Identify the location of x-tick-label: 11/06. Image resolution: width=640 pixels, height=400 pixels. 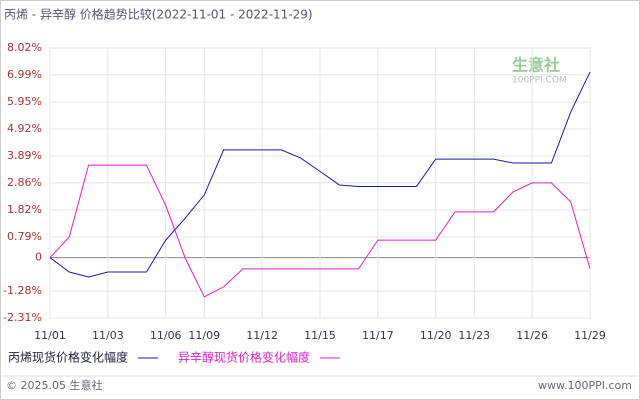
(166, 335).